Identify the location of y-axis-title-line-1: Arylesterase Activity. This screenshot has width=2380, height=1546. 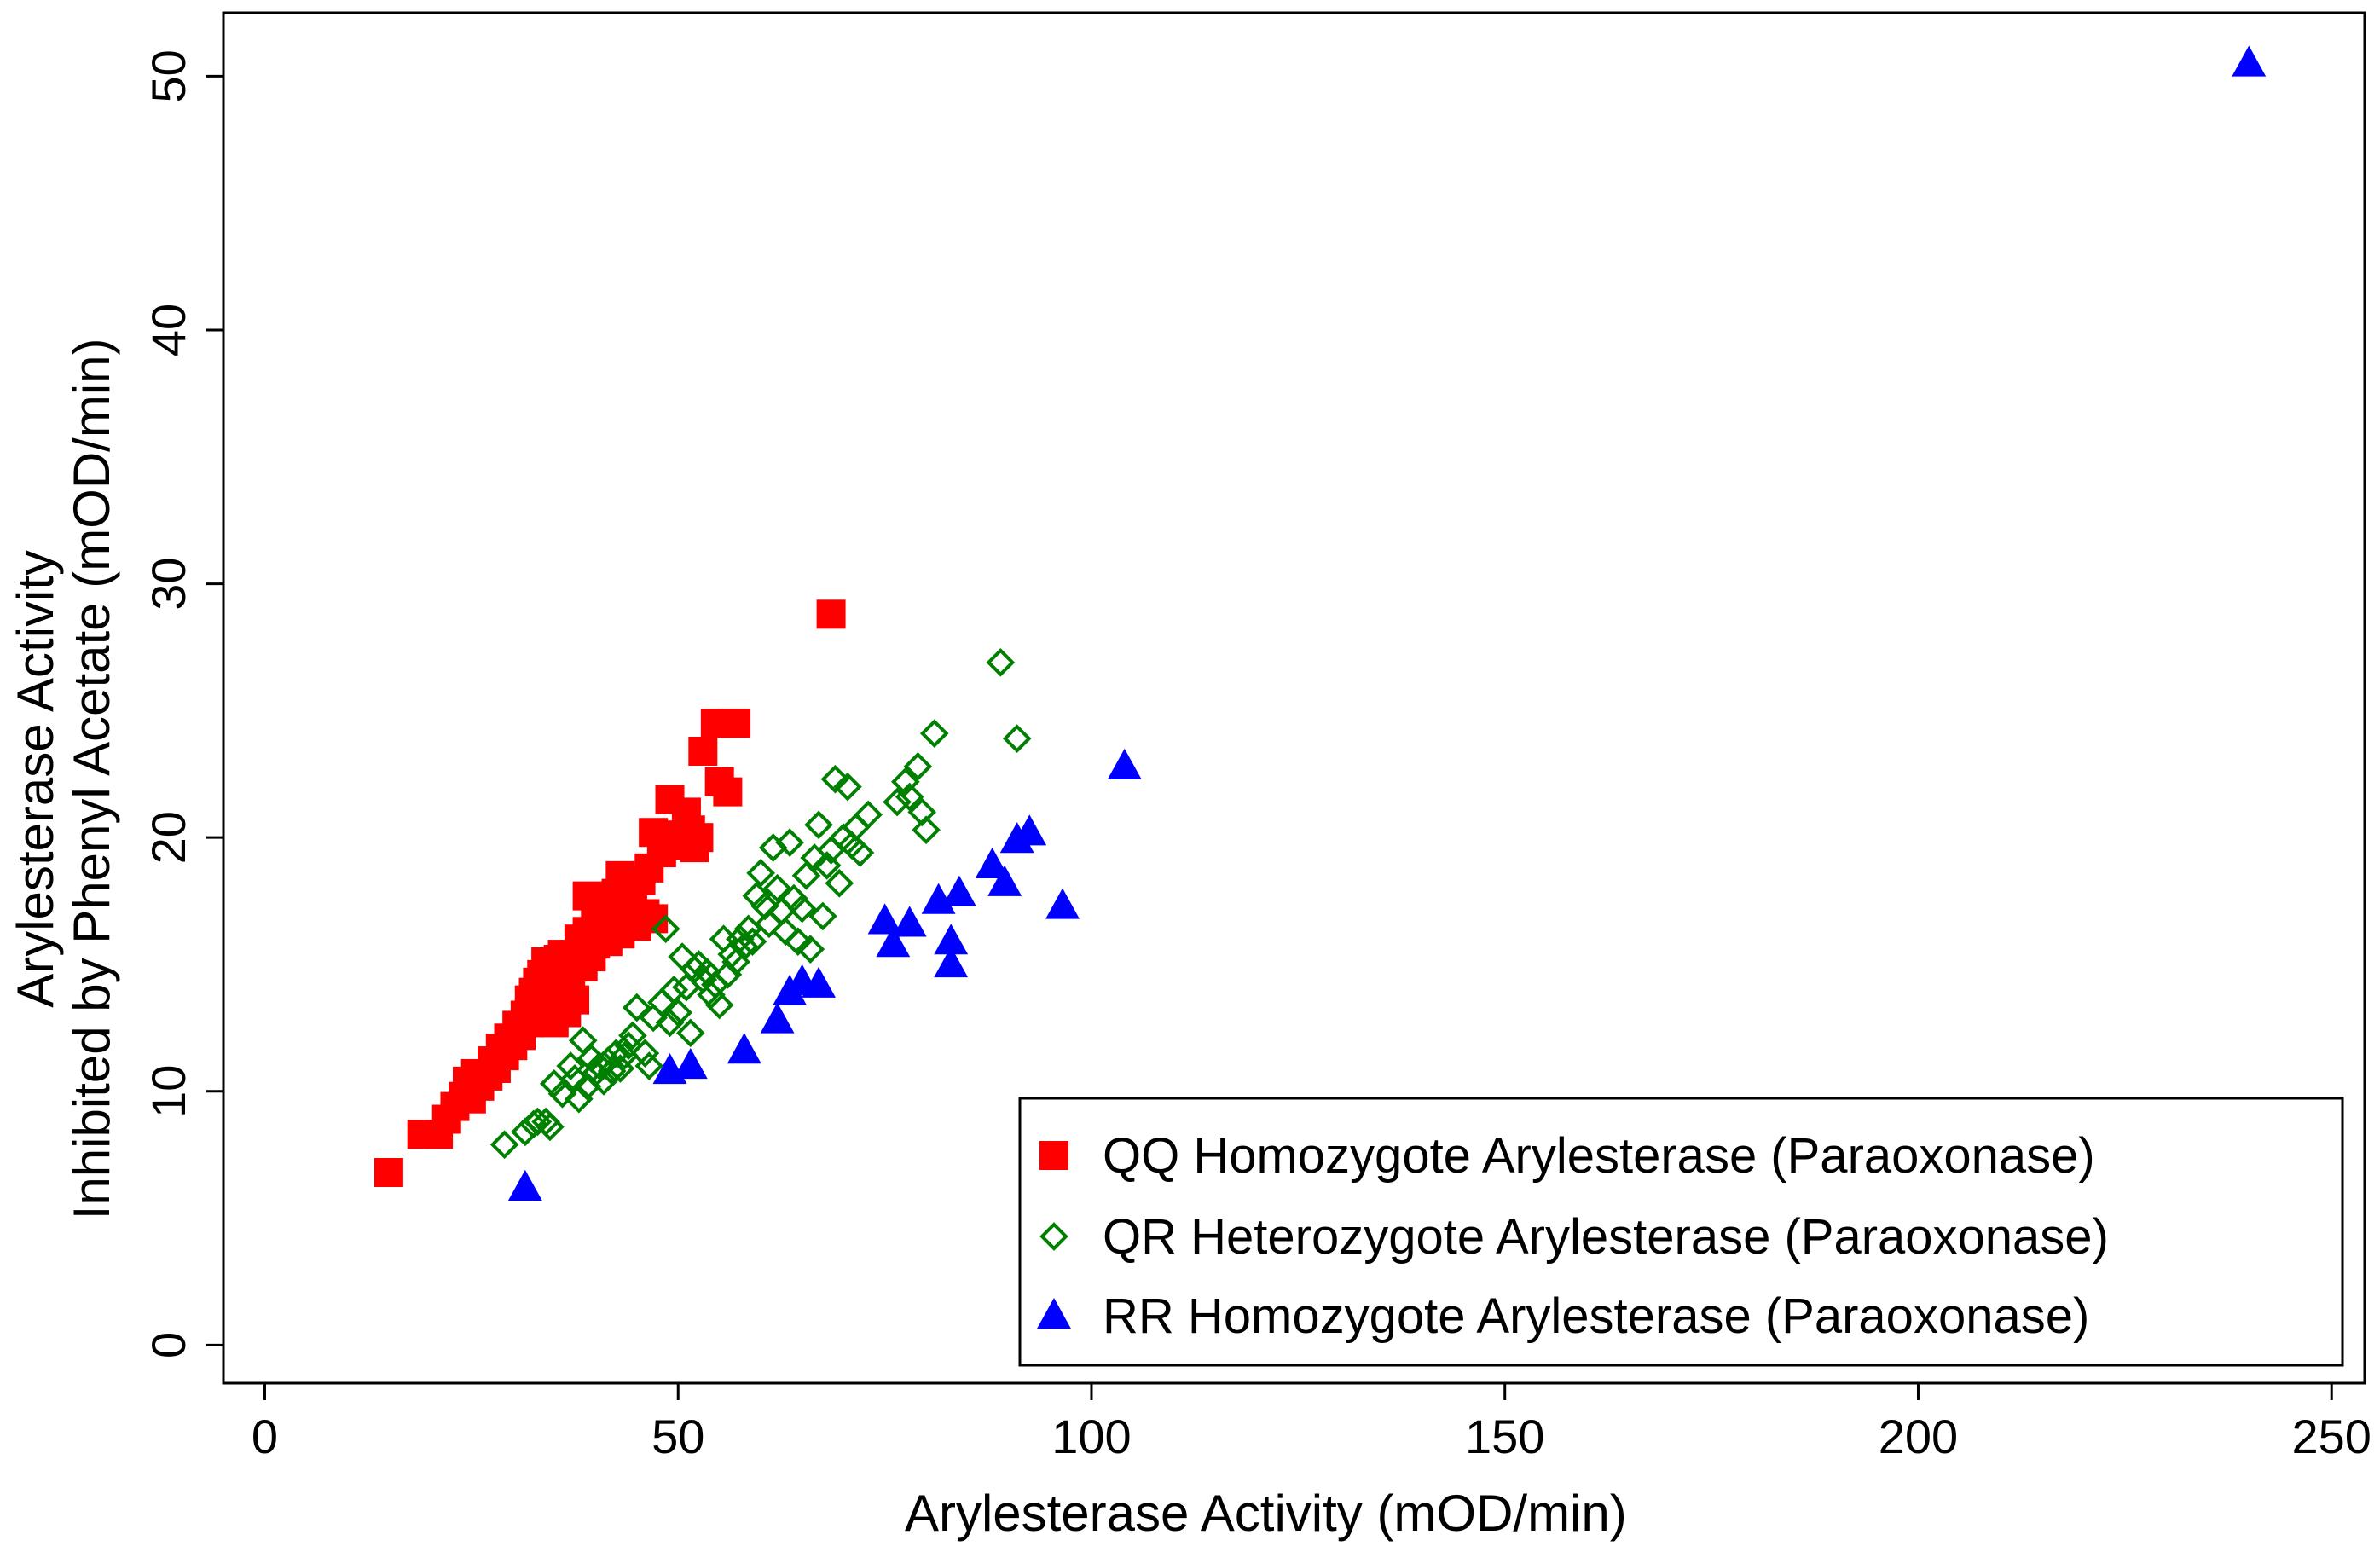
(35, 779).